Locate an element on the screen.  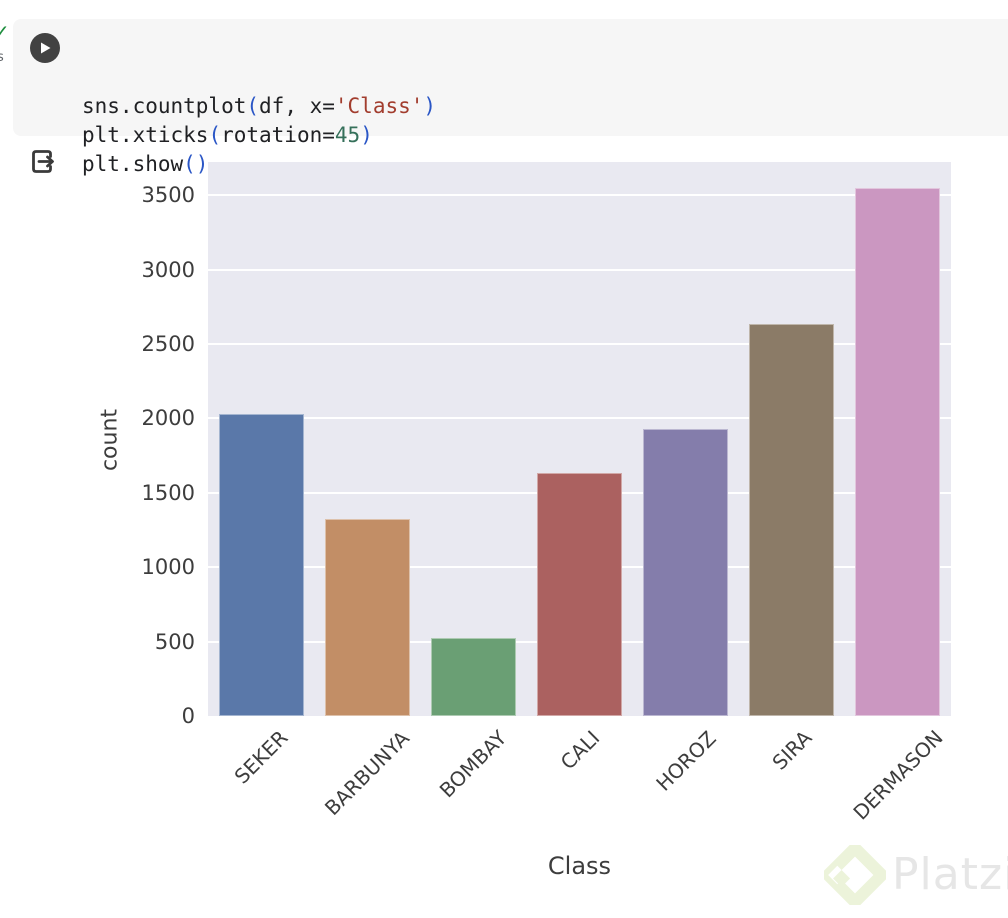
x-tick-label-bombay: BOMBAY is located at coordinates (473, 764).